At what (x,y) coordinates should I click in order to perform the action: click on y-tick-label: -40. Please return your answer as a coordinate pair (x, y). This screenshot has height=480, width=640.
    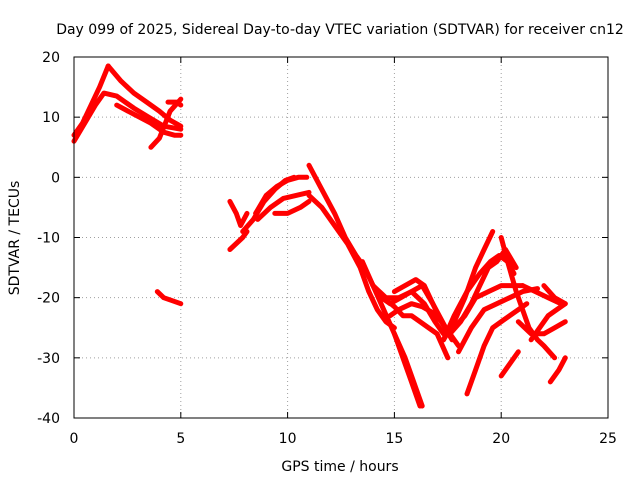
    Looking at the image, I should click on (48, 419).